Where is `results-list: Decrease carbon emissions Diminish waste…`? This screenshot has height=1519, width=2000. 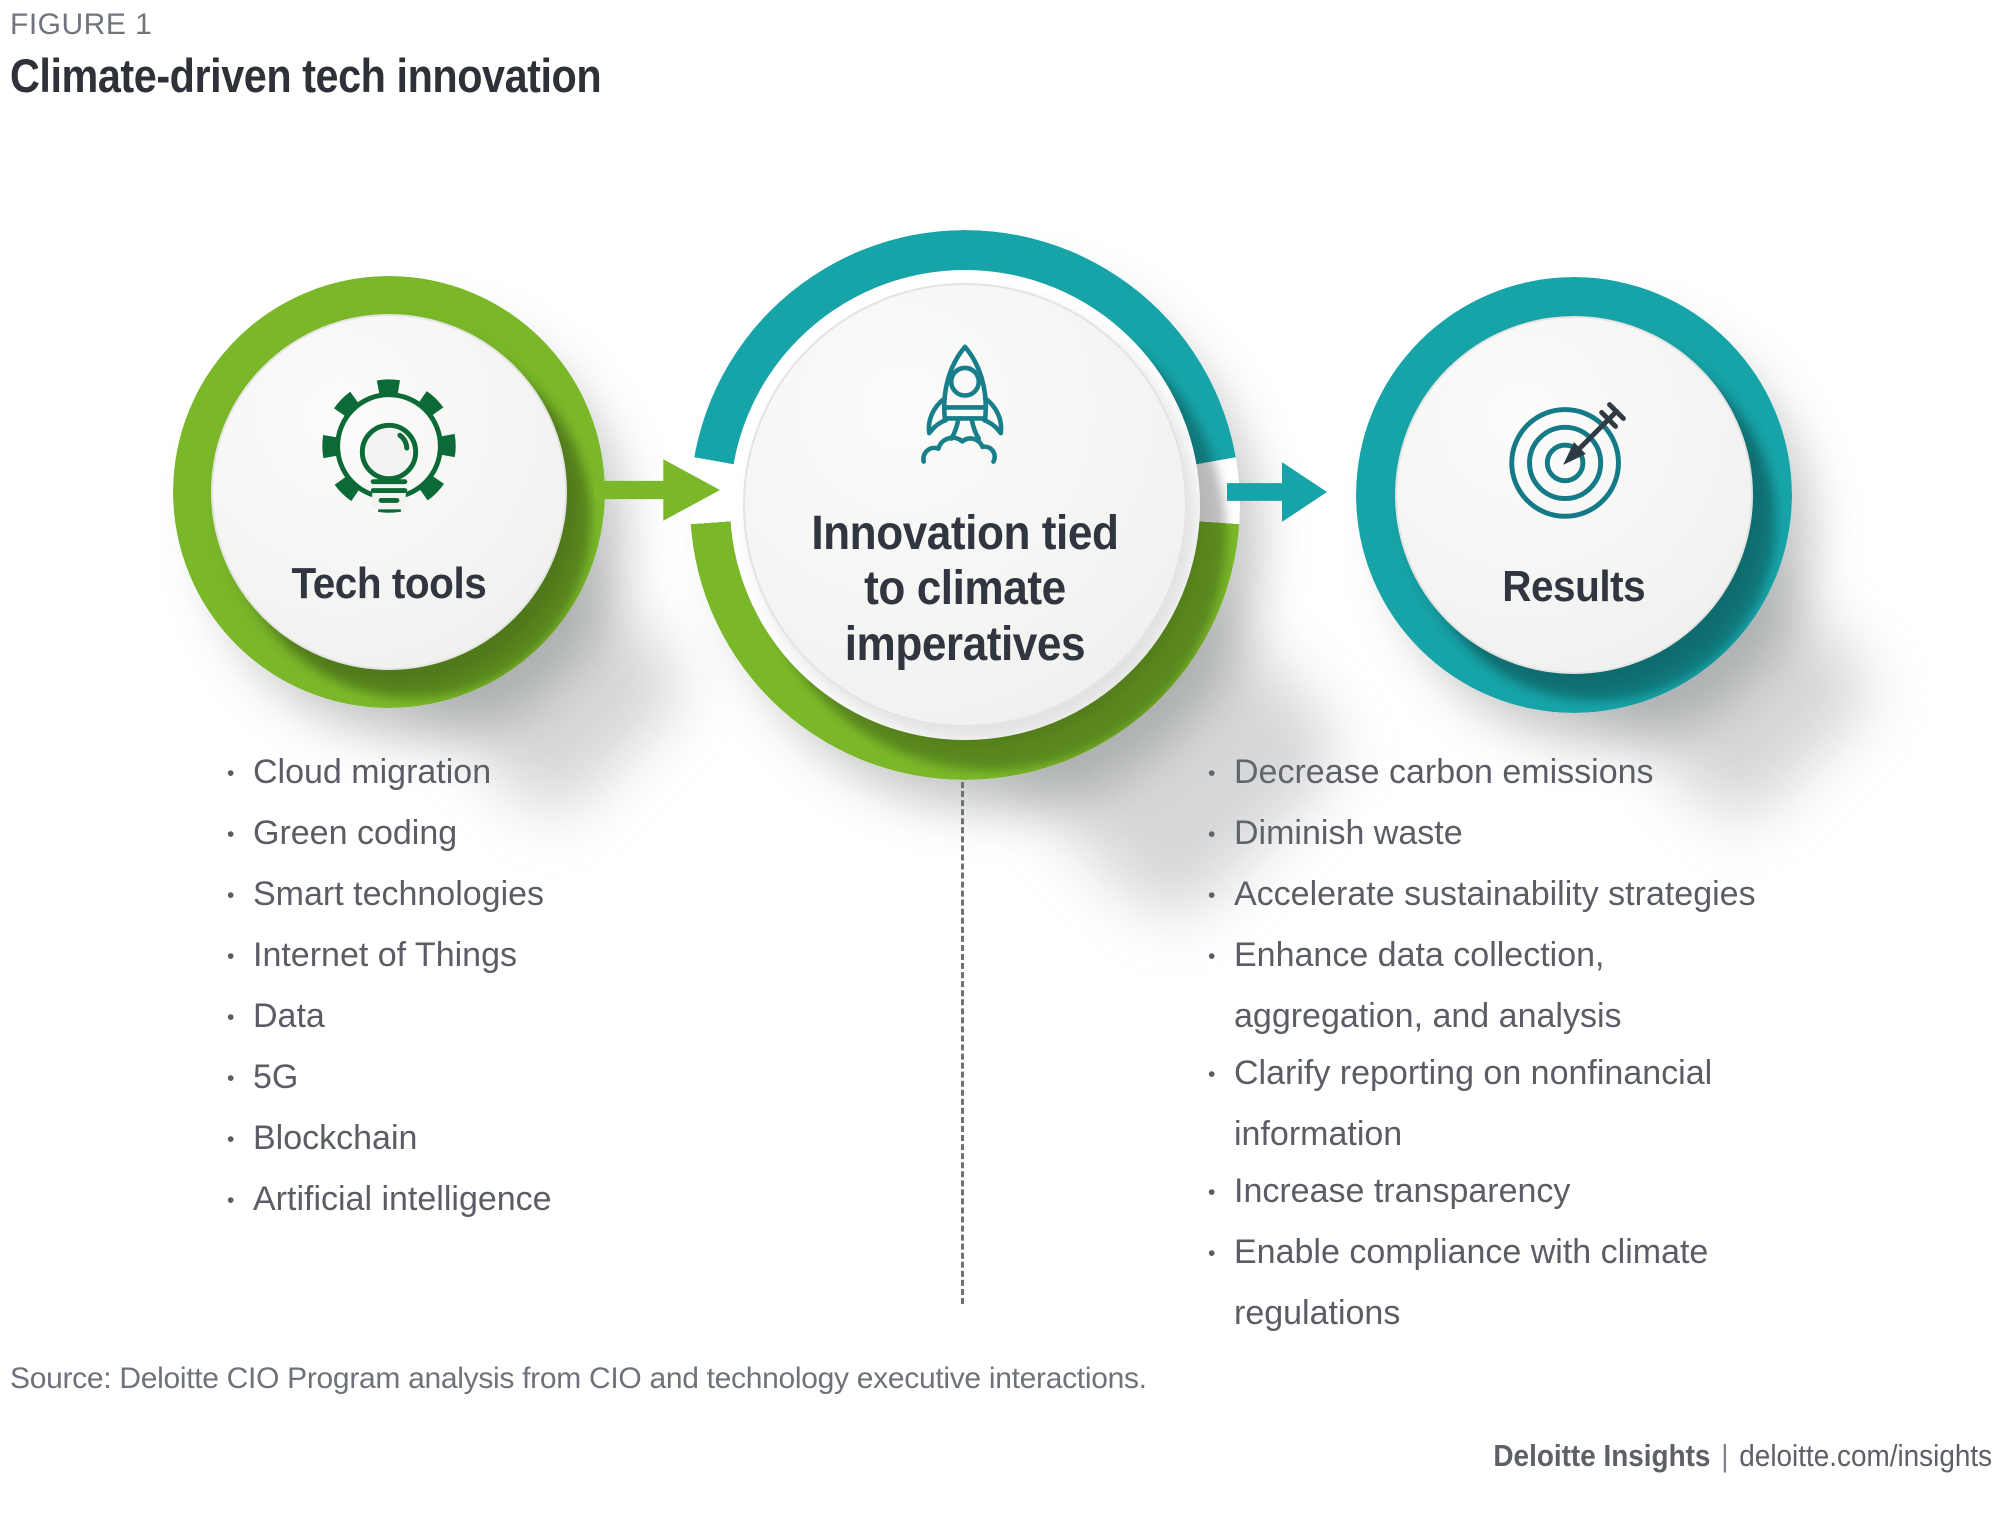
results-list: Decrease carbon emissions Diminish waste… is located at coordinates (1518, 1043).